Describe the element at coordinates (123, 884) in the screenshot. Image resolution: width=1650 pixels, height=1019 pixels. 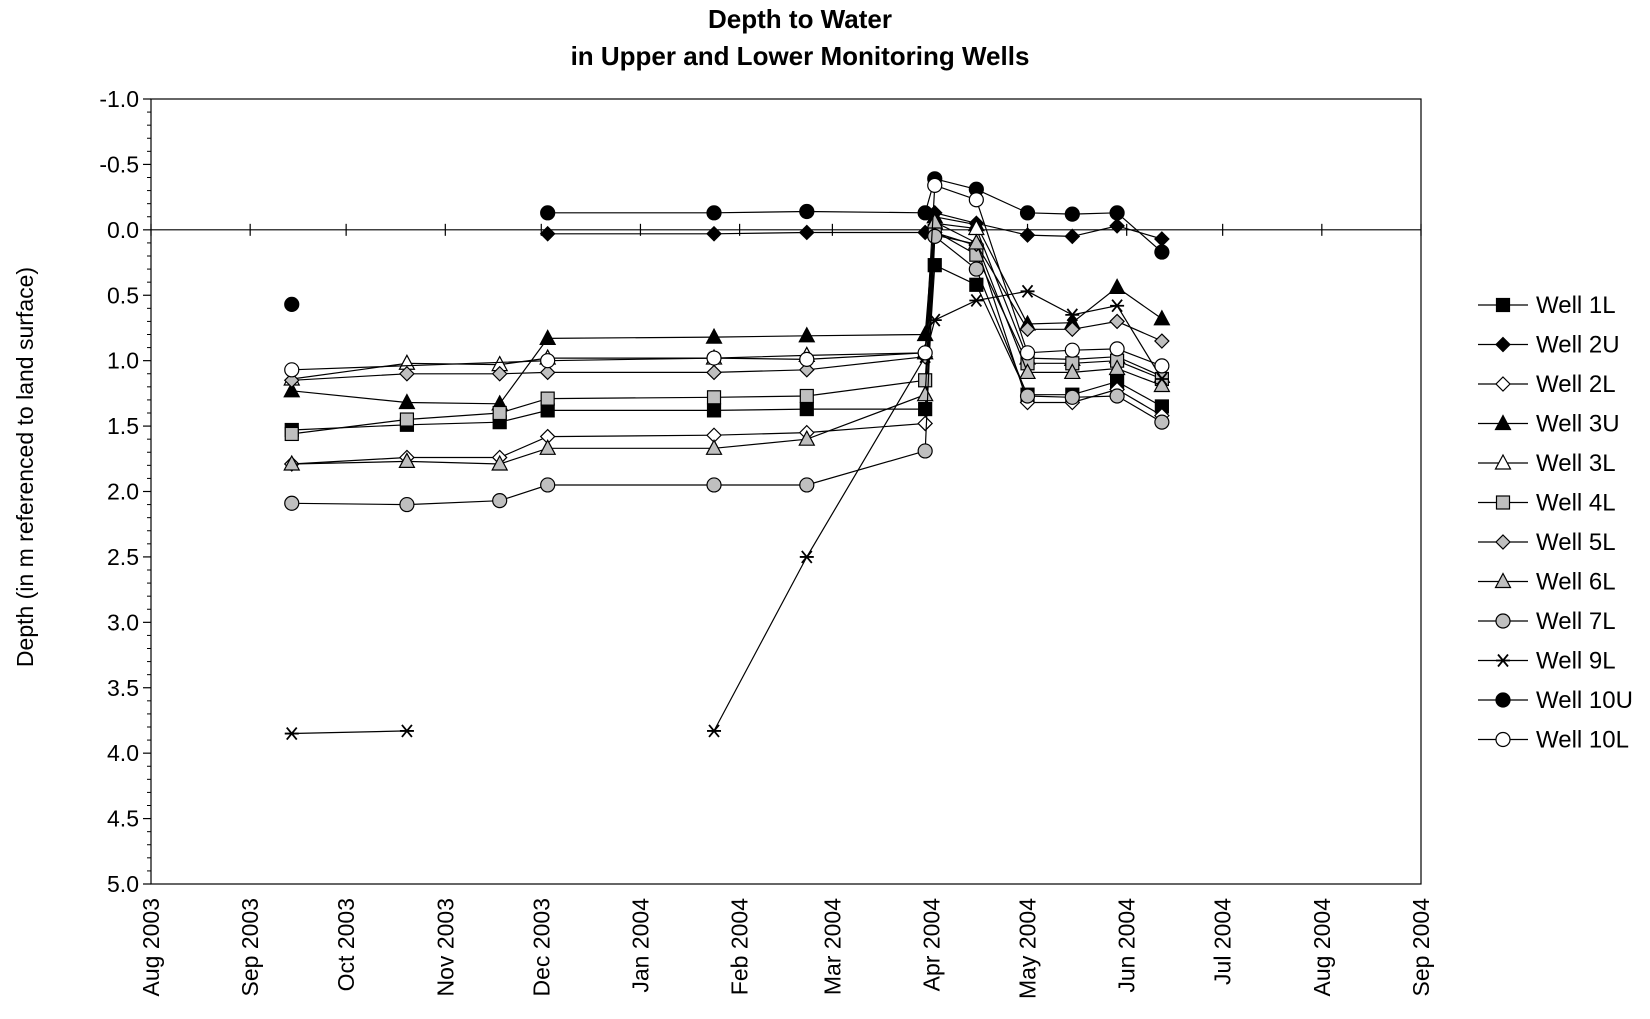
I see `y-tick-label: 5.0` at that location.